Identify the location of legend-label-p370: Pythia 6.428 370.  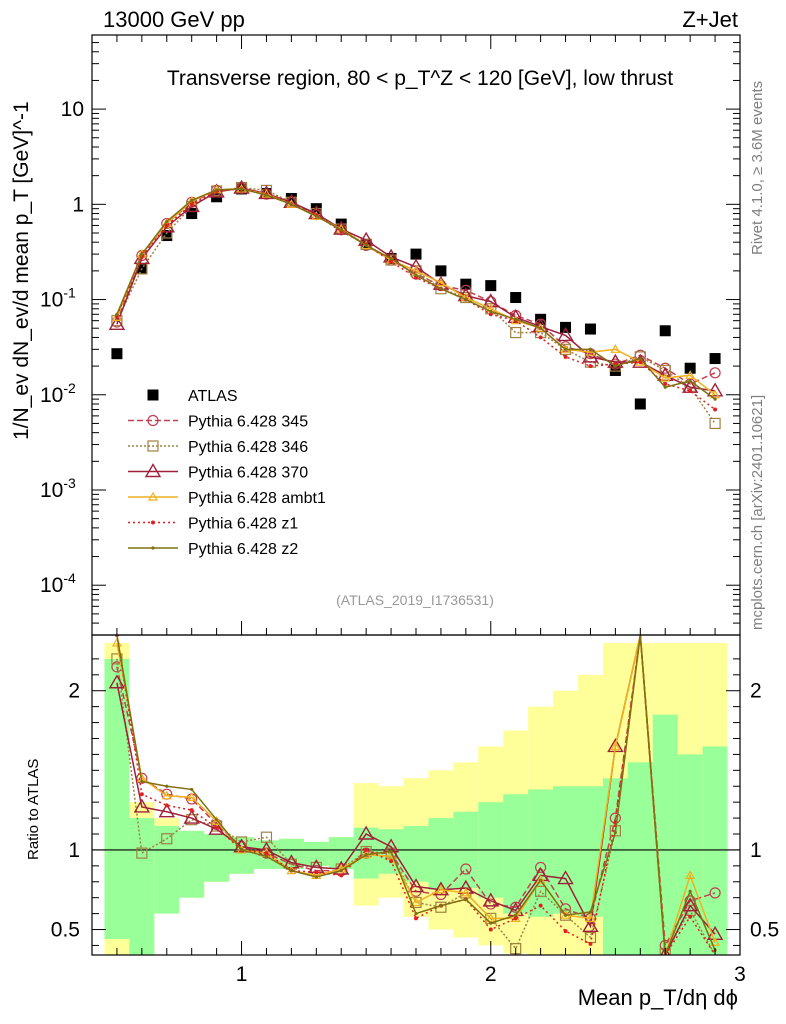
(248, 473).